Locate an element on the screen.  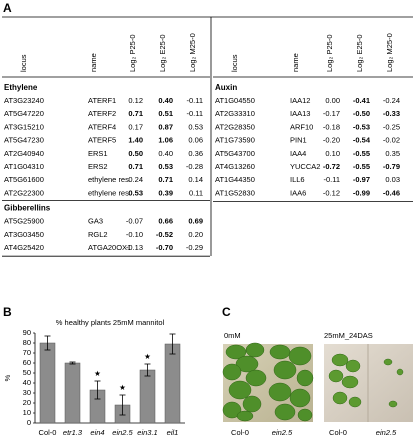
table-cell: PIN1 is located at coordinates (298, 140).